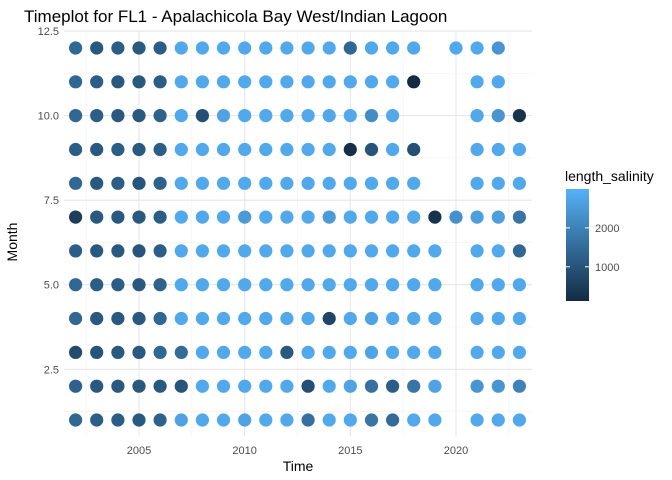 The height and width of the screenshot is (480, 672). Describe the element at coordinates (577, 245) in the screenshot. I see `legend-colorbar` at that location.